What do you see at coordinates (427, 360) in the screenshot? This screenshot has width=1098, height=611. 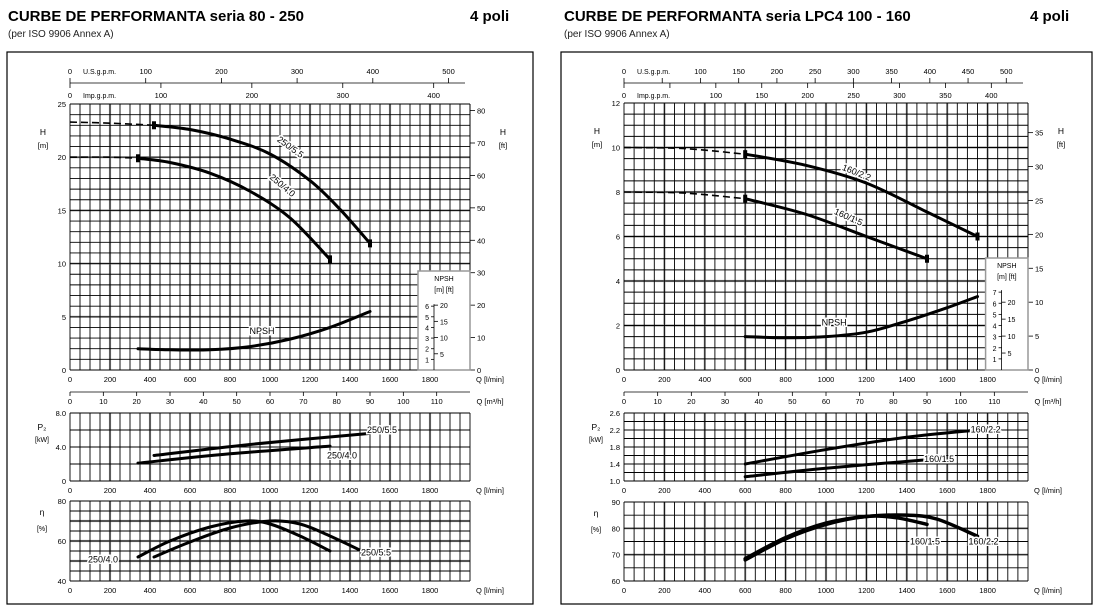 I see `npsh-m-tick-label: 1` at bounding box center [427, 360].